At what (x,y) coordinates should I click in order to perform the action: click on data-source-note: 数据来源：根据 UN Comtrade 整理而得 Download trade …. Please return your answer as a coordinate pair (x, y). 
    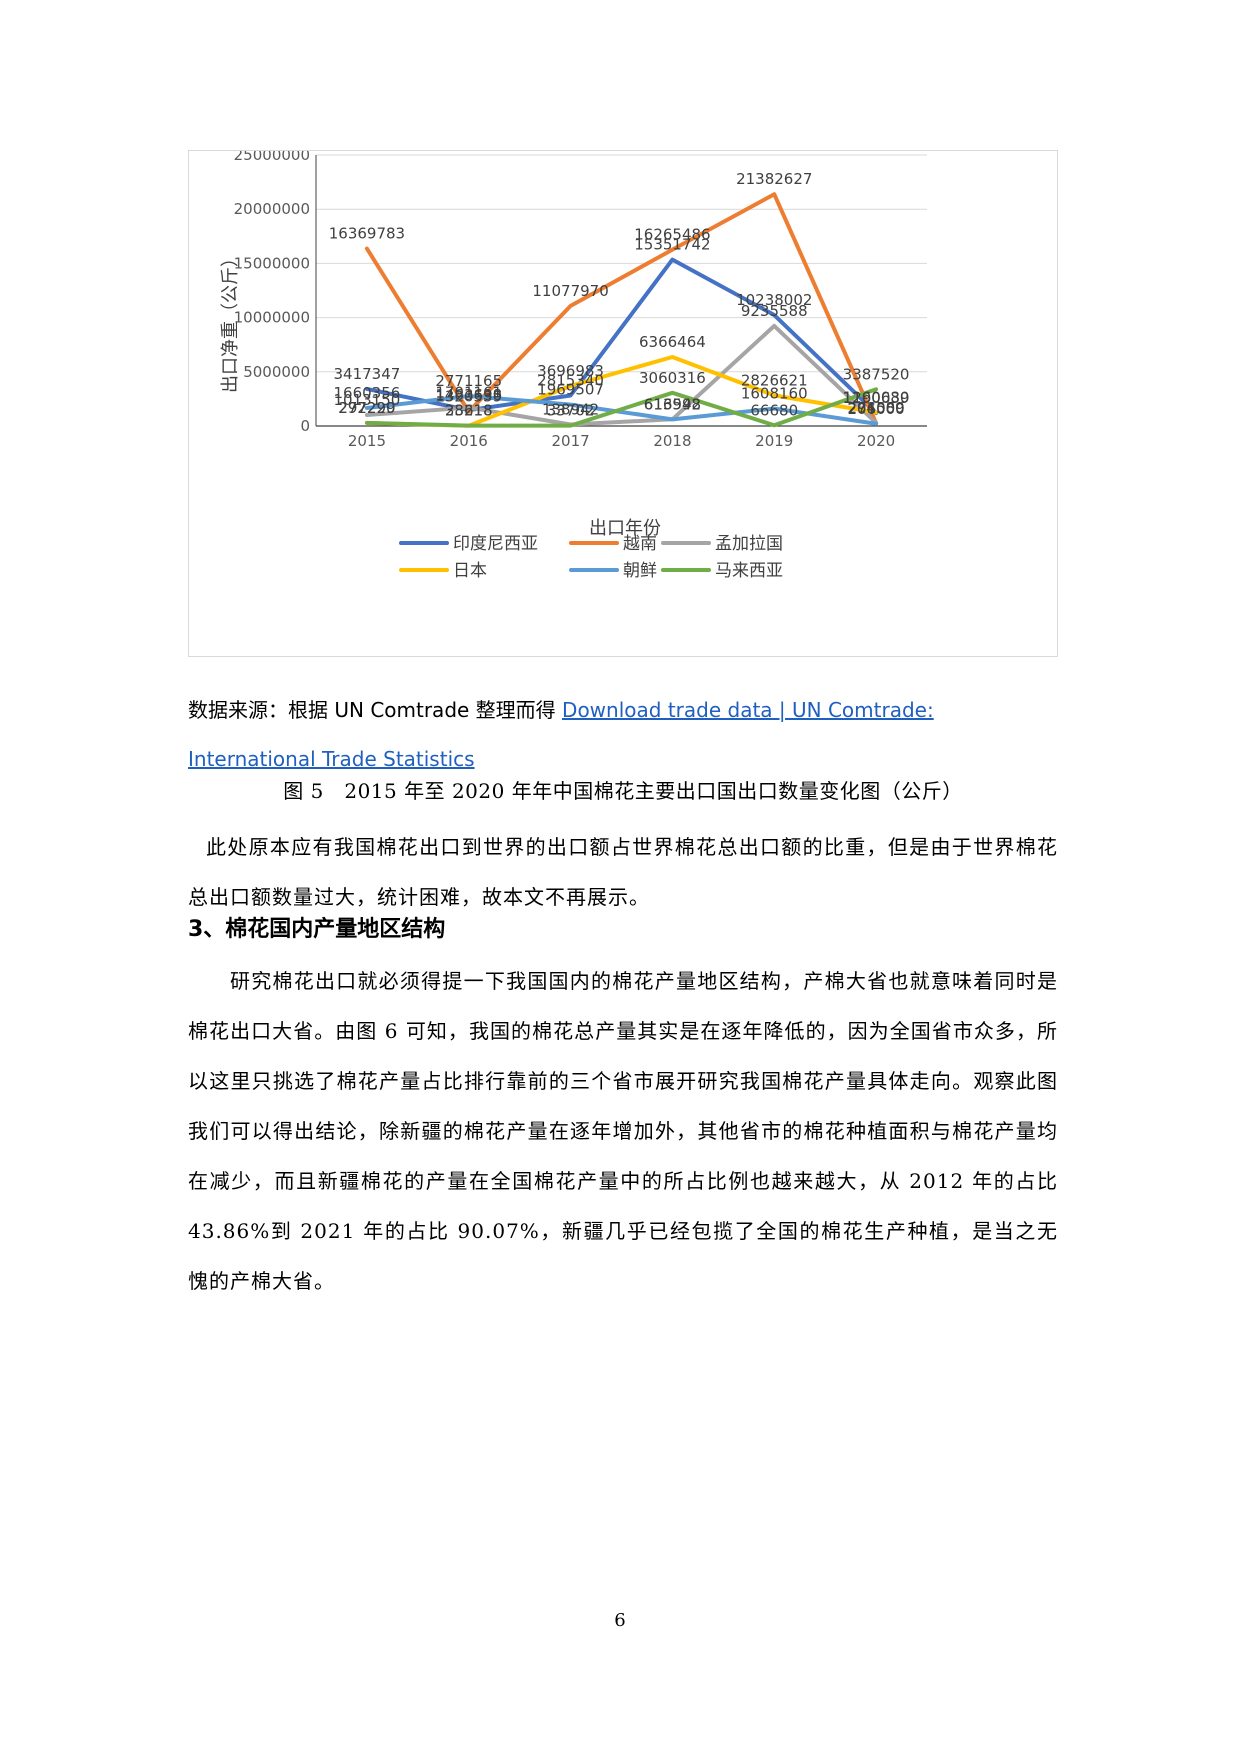
    Looking at the image, I should click on (623, 735).